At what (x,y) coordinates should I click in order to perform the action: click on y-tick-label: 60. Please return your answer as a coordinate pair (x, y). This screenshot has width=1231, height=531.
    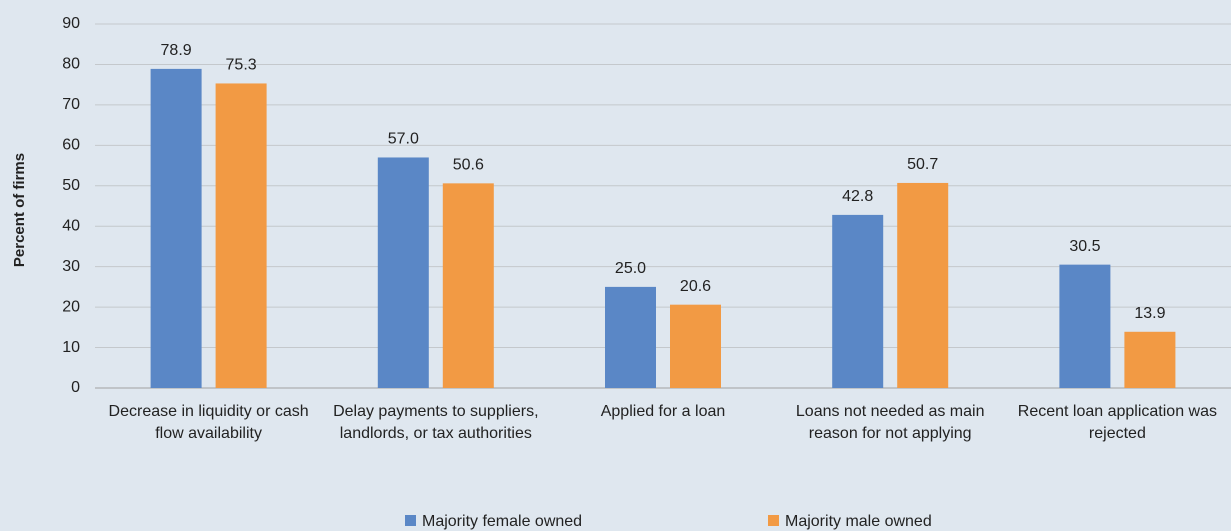
    Looking at the image, I should click on (71, 145).